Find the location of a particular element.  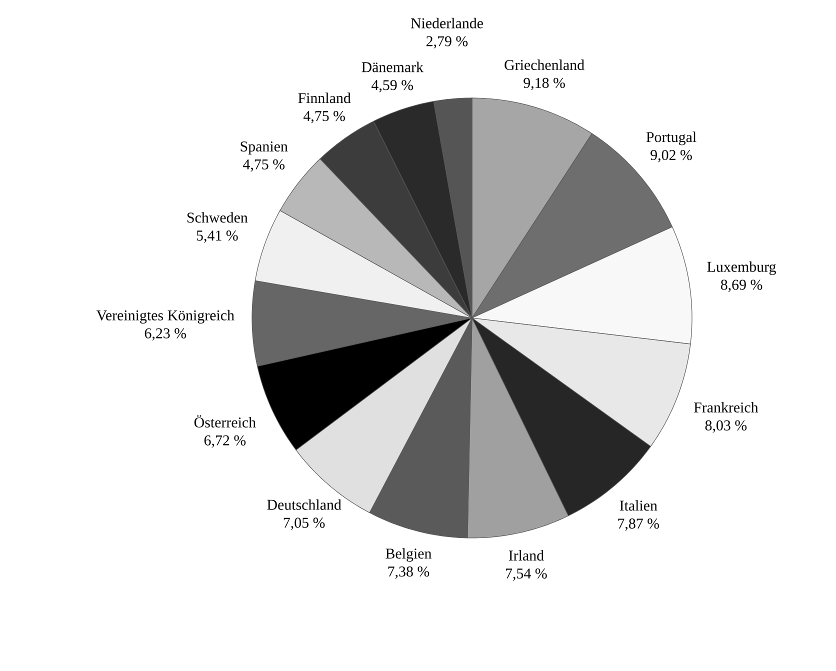

slice-label: Griechenland is located at coordinates (544, 65).